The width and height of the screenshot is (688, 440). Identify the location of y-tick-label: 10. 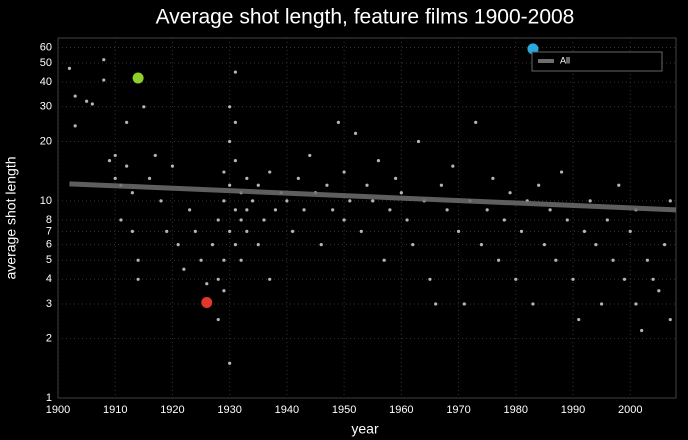
(46, 201).